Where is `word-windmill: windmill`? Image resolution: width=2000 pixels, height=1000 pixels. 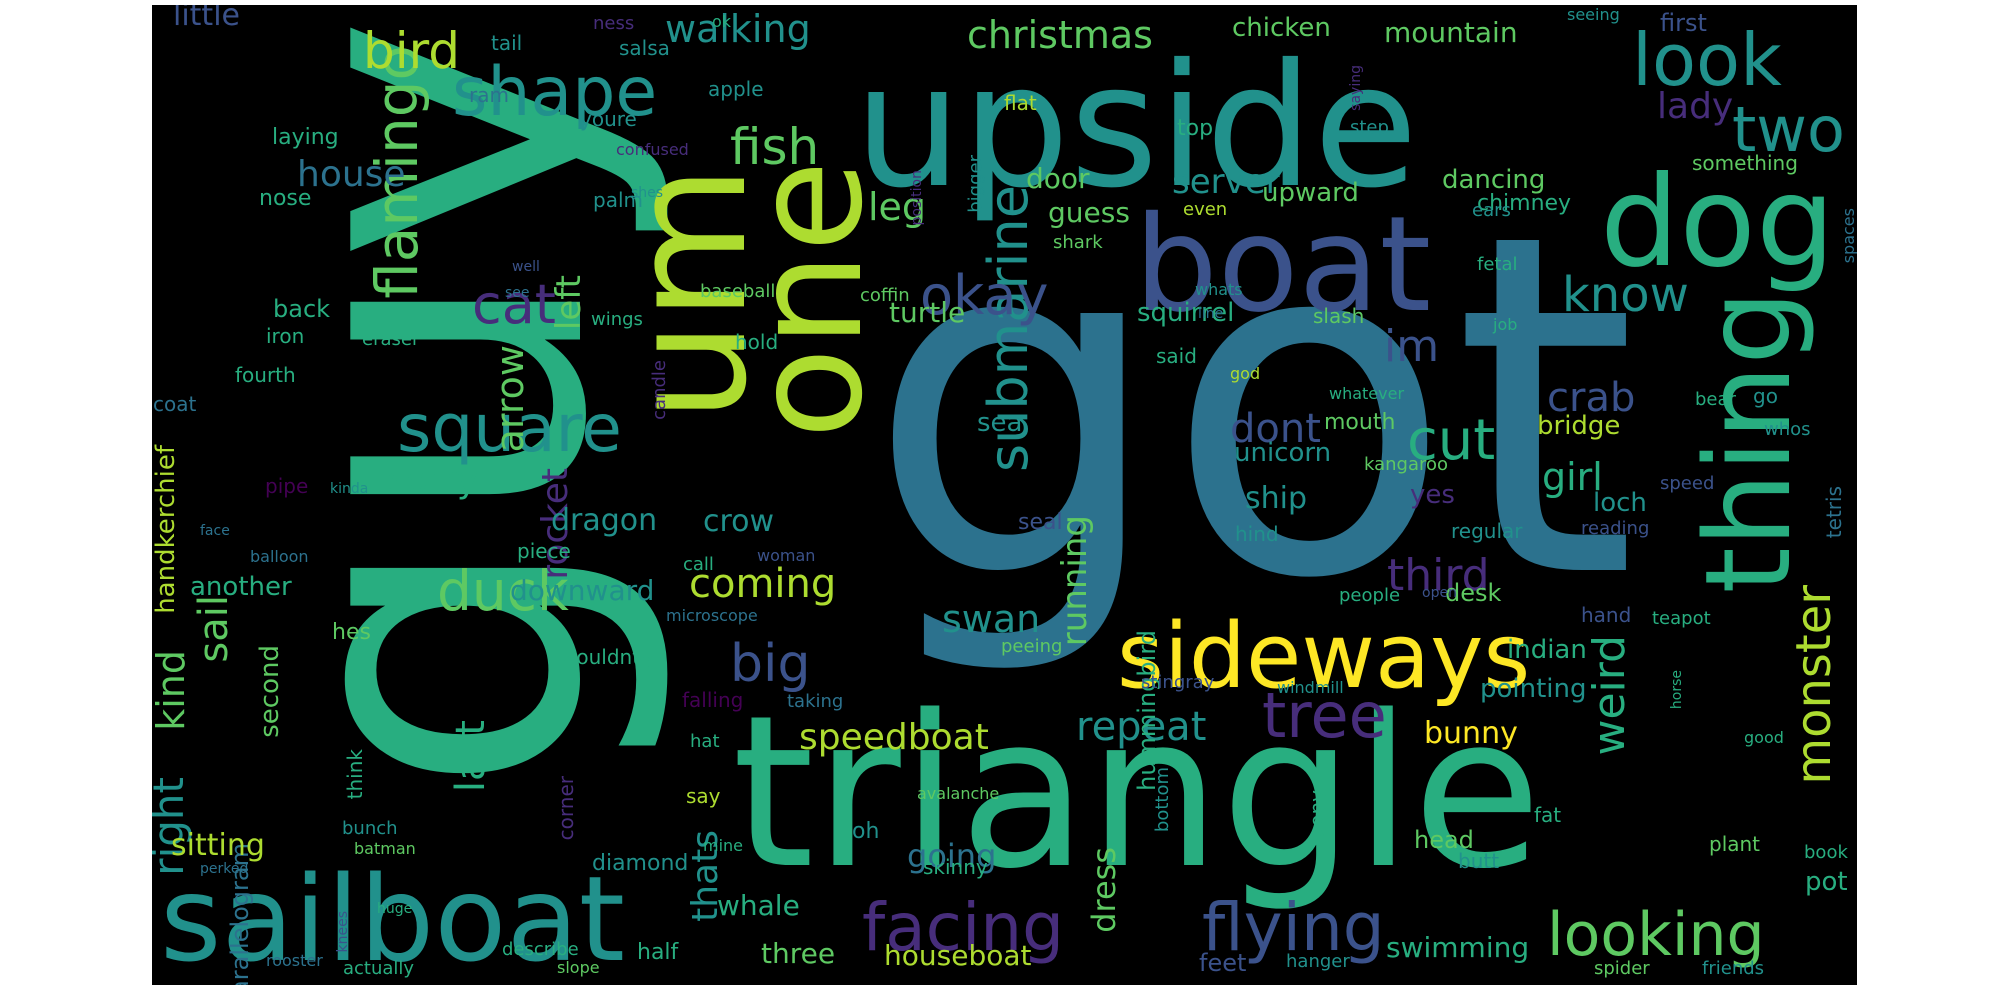 word-windmill: windmill is located at coordinates (1310, 687).